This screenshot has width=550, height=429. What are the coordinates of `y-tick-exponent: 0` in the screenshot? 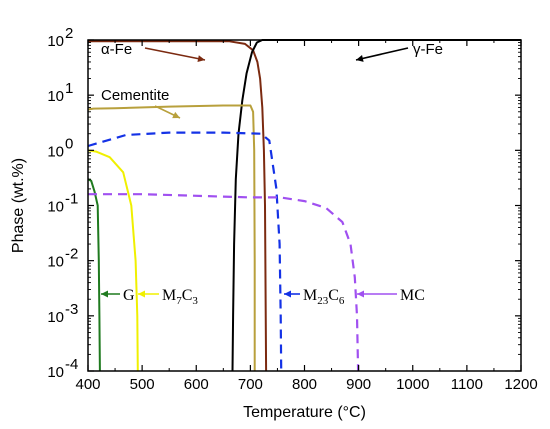 It's located at (69, 143).